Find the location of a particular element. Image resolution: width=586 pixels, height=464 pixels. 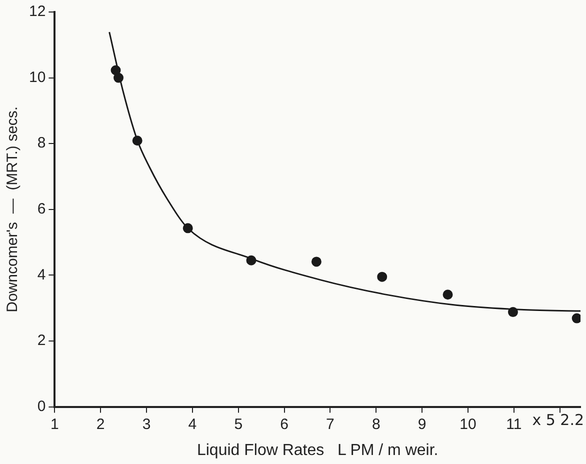

y-tick-label: 8 is located at coordinates (41, 143).